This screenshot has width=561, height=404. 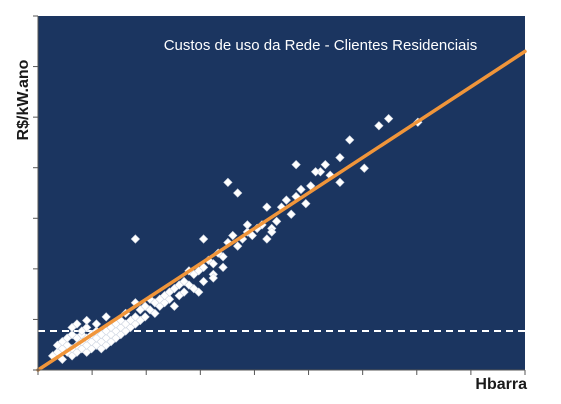 I want to click on y-axis-label: R$/kW.ano, so click(x=23, y=99).